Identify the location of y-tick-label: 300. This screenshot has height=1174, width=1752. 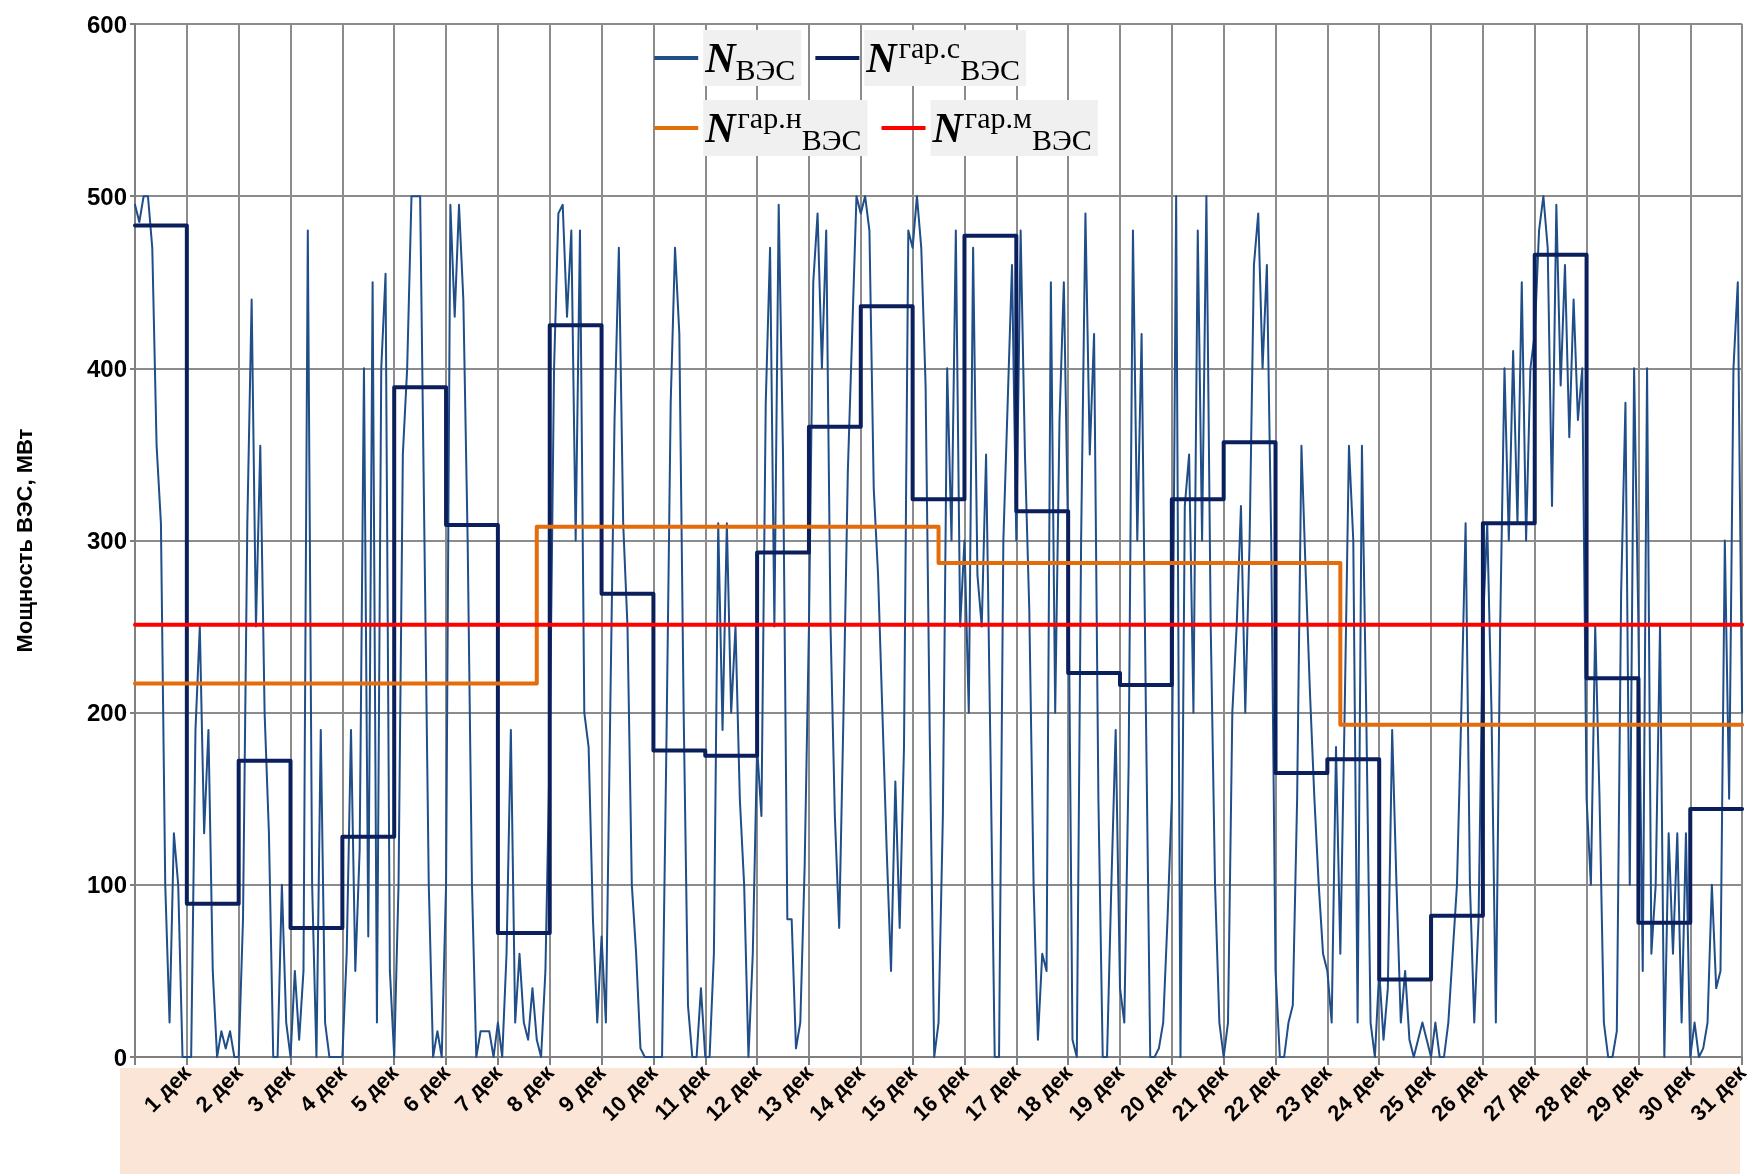
(106, 540).